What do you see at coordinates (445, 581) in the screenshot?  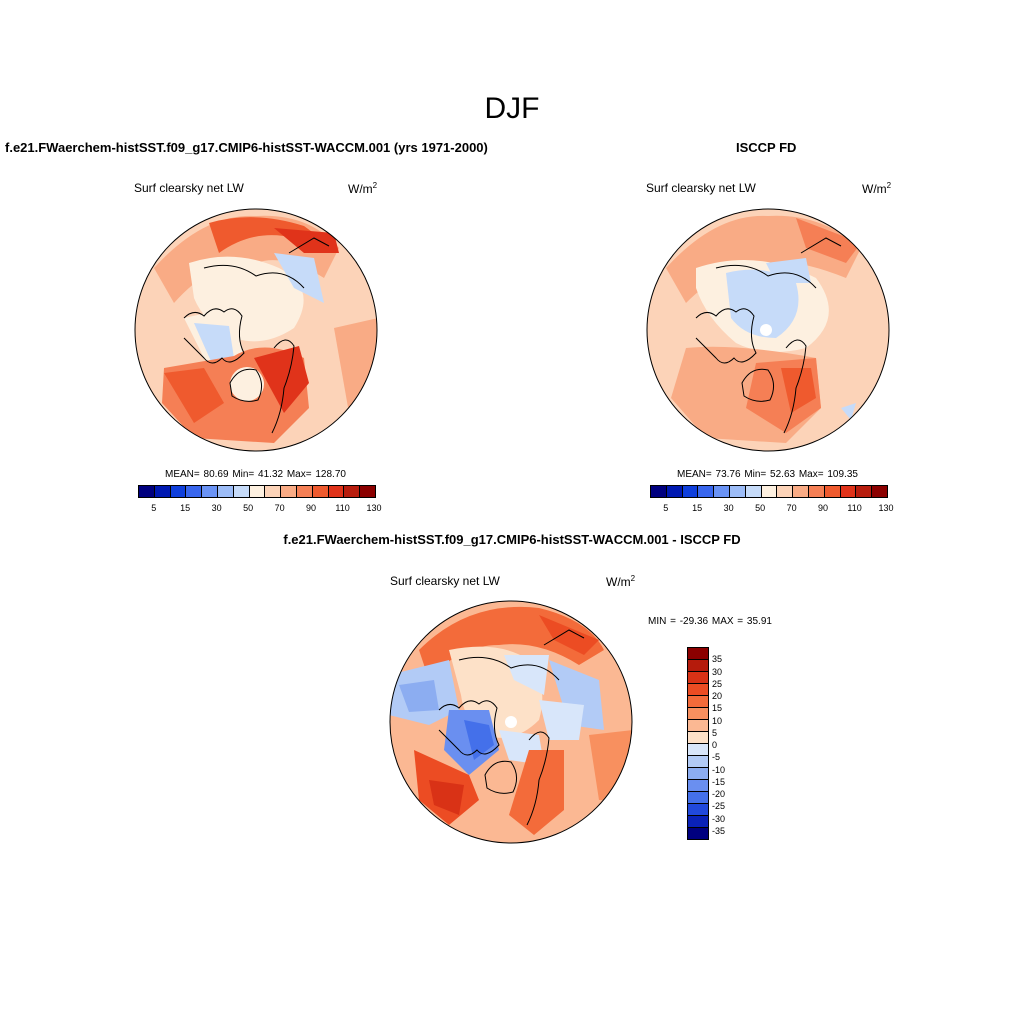 I see `diff-variable-label: Surf clearsky net LW` at bounding box center [445, 581].